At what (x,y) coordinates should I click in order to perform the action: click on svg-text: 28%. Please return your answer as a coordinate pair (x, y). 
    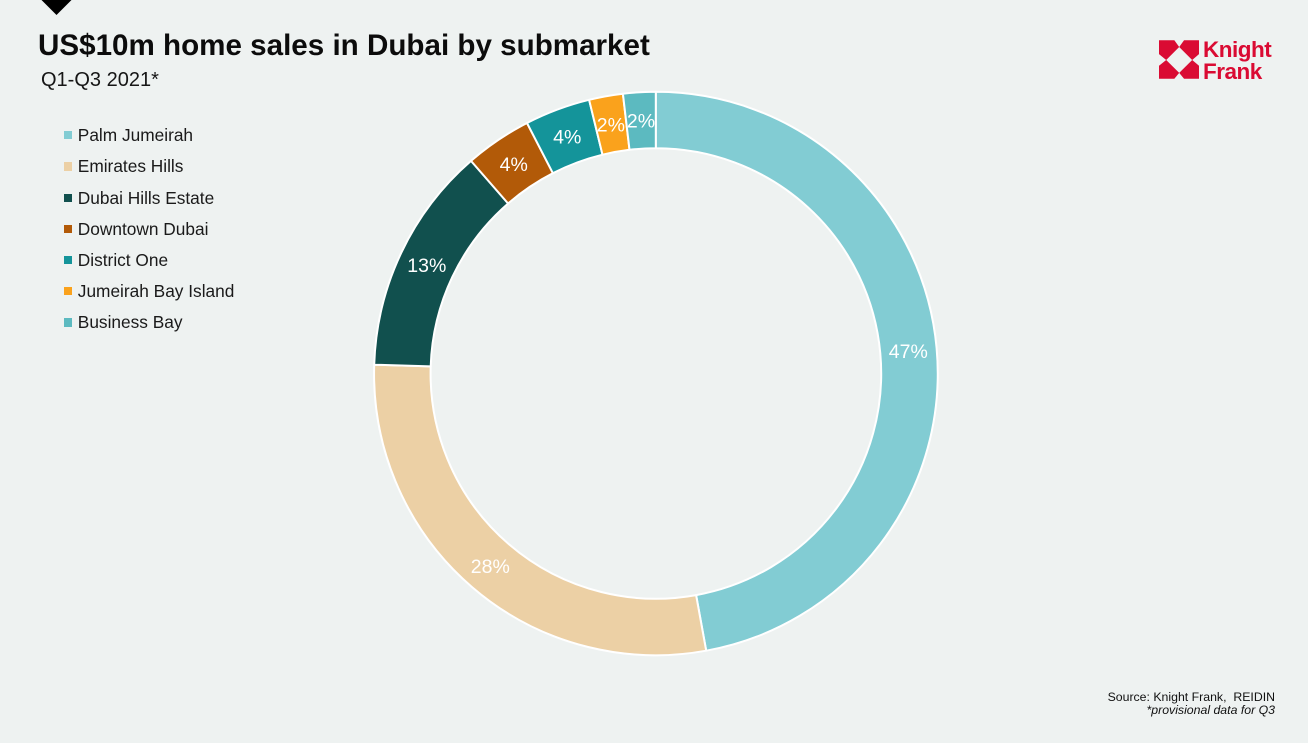
    Looking at the image, I should click on (490, 567).